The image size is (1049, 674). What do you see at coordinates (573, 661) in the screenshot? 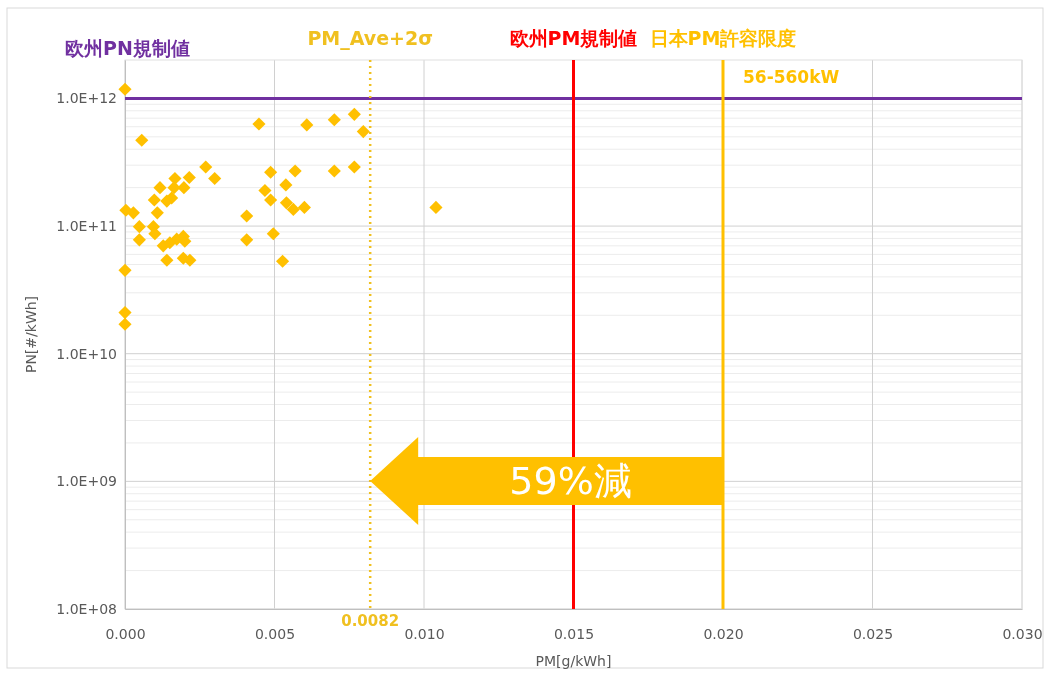
I see `x-axis-title: PM[g/kWh]` at bounding box center [573, 661].